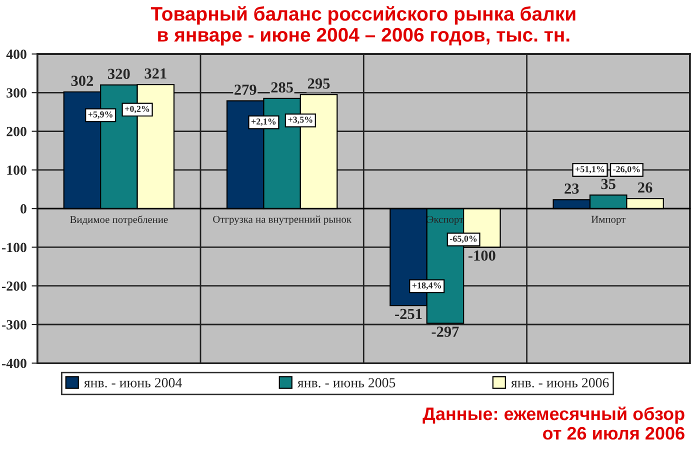 This screenshot has height=450, width=692. Describe the element at coordinates (119, 221) in the screenshot. I see `x-tick-label: Видимое потребление` at that location.